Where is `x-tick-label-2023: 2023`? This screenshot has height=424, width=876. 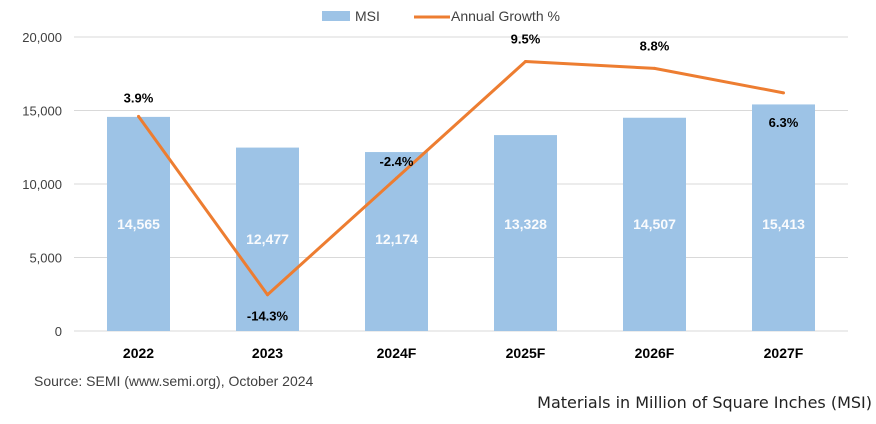 x-tick-label-2023: 2023 is located at coordinates (267, 353).